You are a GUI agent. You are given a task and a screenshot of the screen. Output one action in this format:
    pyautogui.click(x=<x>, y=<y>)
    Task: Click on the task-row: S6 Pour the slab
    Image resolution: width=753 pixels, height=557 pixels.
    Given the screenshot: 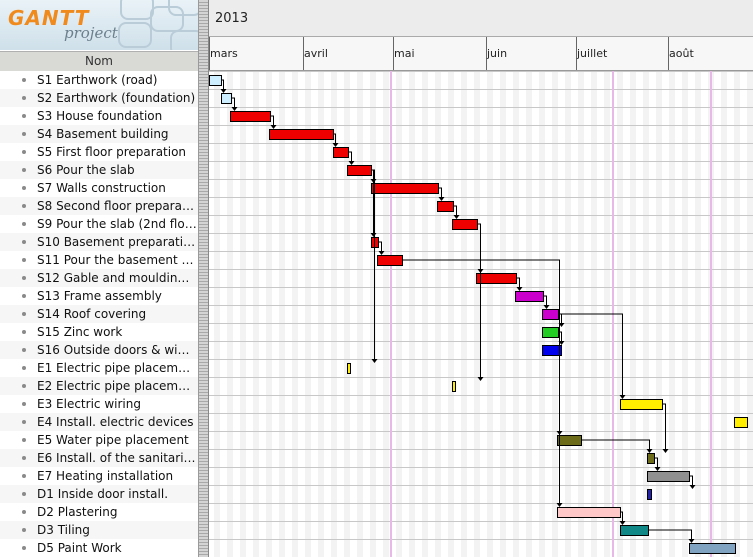 What is the action you would take?
    pyautogui.click(x=99, y=170)
    